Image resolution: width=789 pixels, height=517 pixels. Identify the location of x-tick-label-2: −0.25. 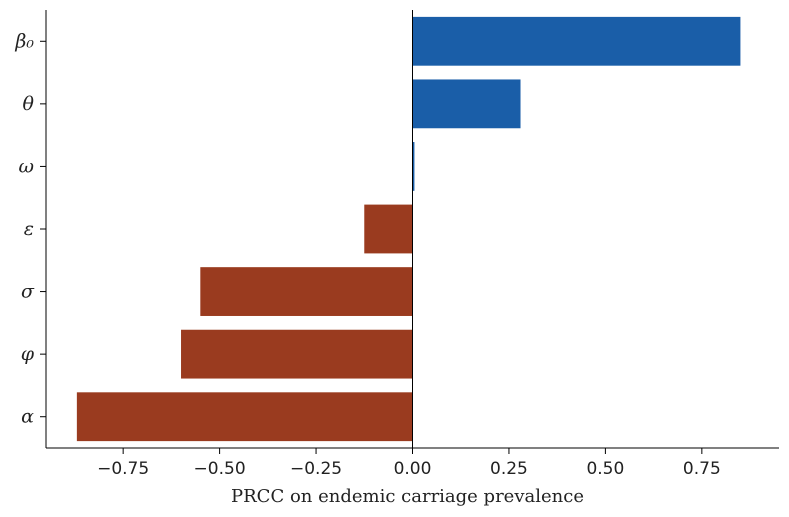
(316, 469).